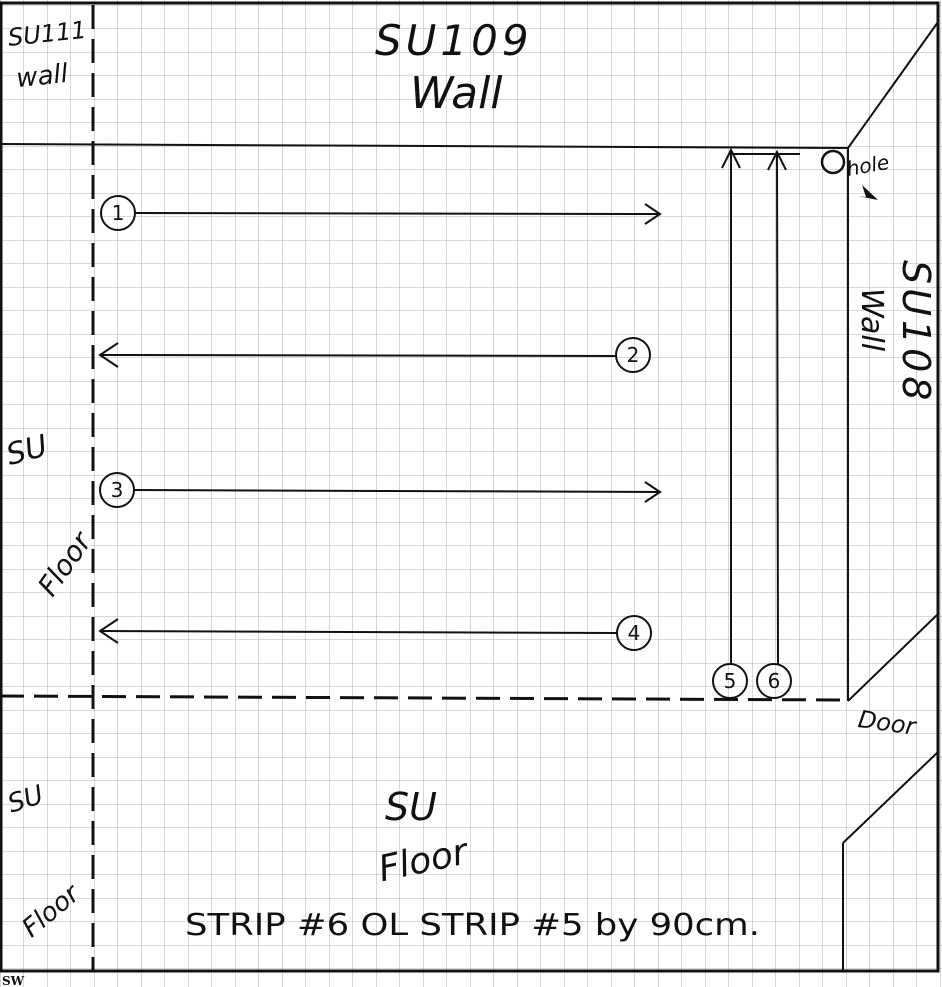  What do you see at coordinates (425, 146) in the screenshot?
I see `wall-line-su109` at bounding box center [425, 146].